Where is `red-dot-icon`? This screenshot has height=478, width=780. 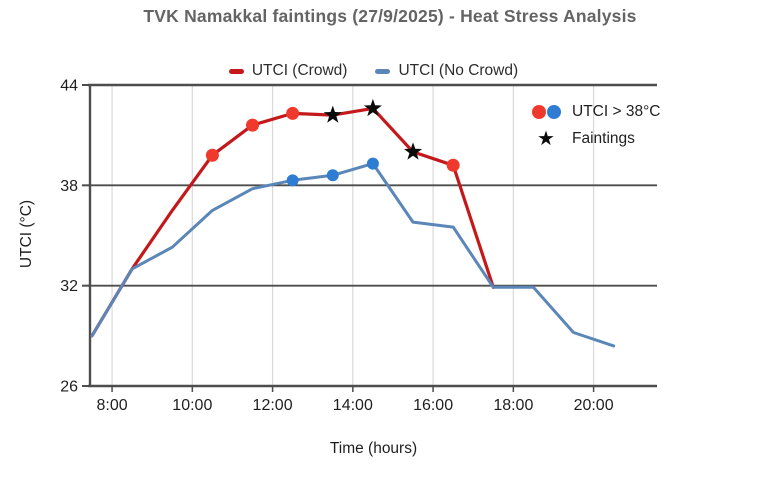
red-dot-icon is located at coordinates (538, 111).